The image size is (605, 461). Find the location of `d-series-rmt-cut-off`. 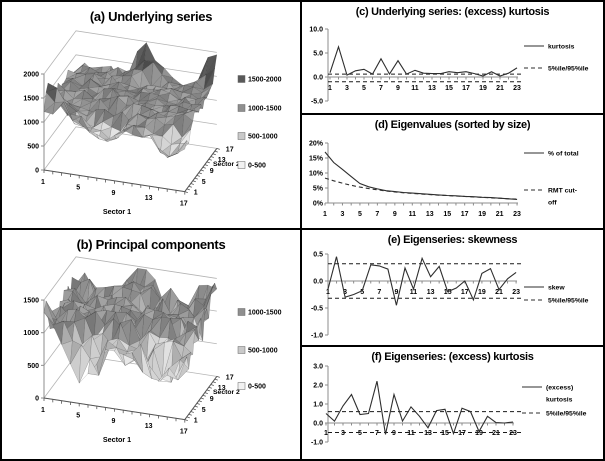

d-series-rmt-cut-off is located at coordinates (421, 188).